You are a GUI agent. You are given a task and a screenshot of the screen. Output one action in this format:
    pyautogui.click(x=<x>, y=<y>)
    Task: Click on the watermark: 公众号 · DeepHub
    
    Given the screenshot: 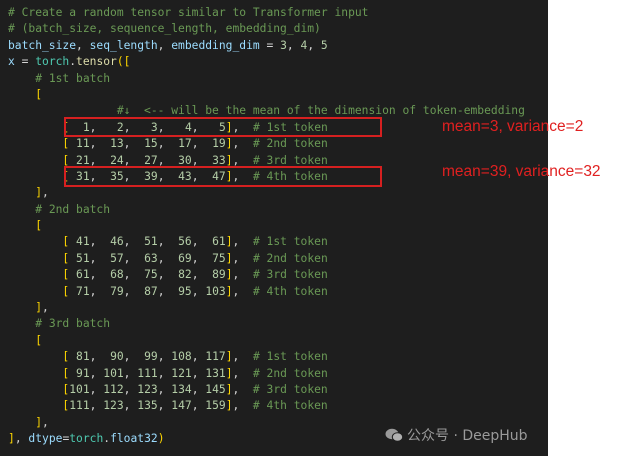 What is the action you would take?
    pyautogui.click(x=456, y=435)
    